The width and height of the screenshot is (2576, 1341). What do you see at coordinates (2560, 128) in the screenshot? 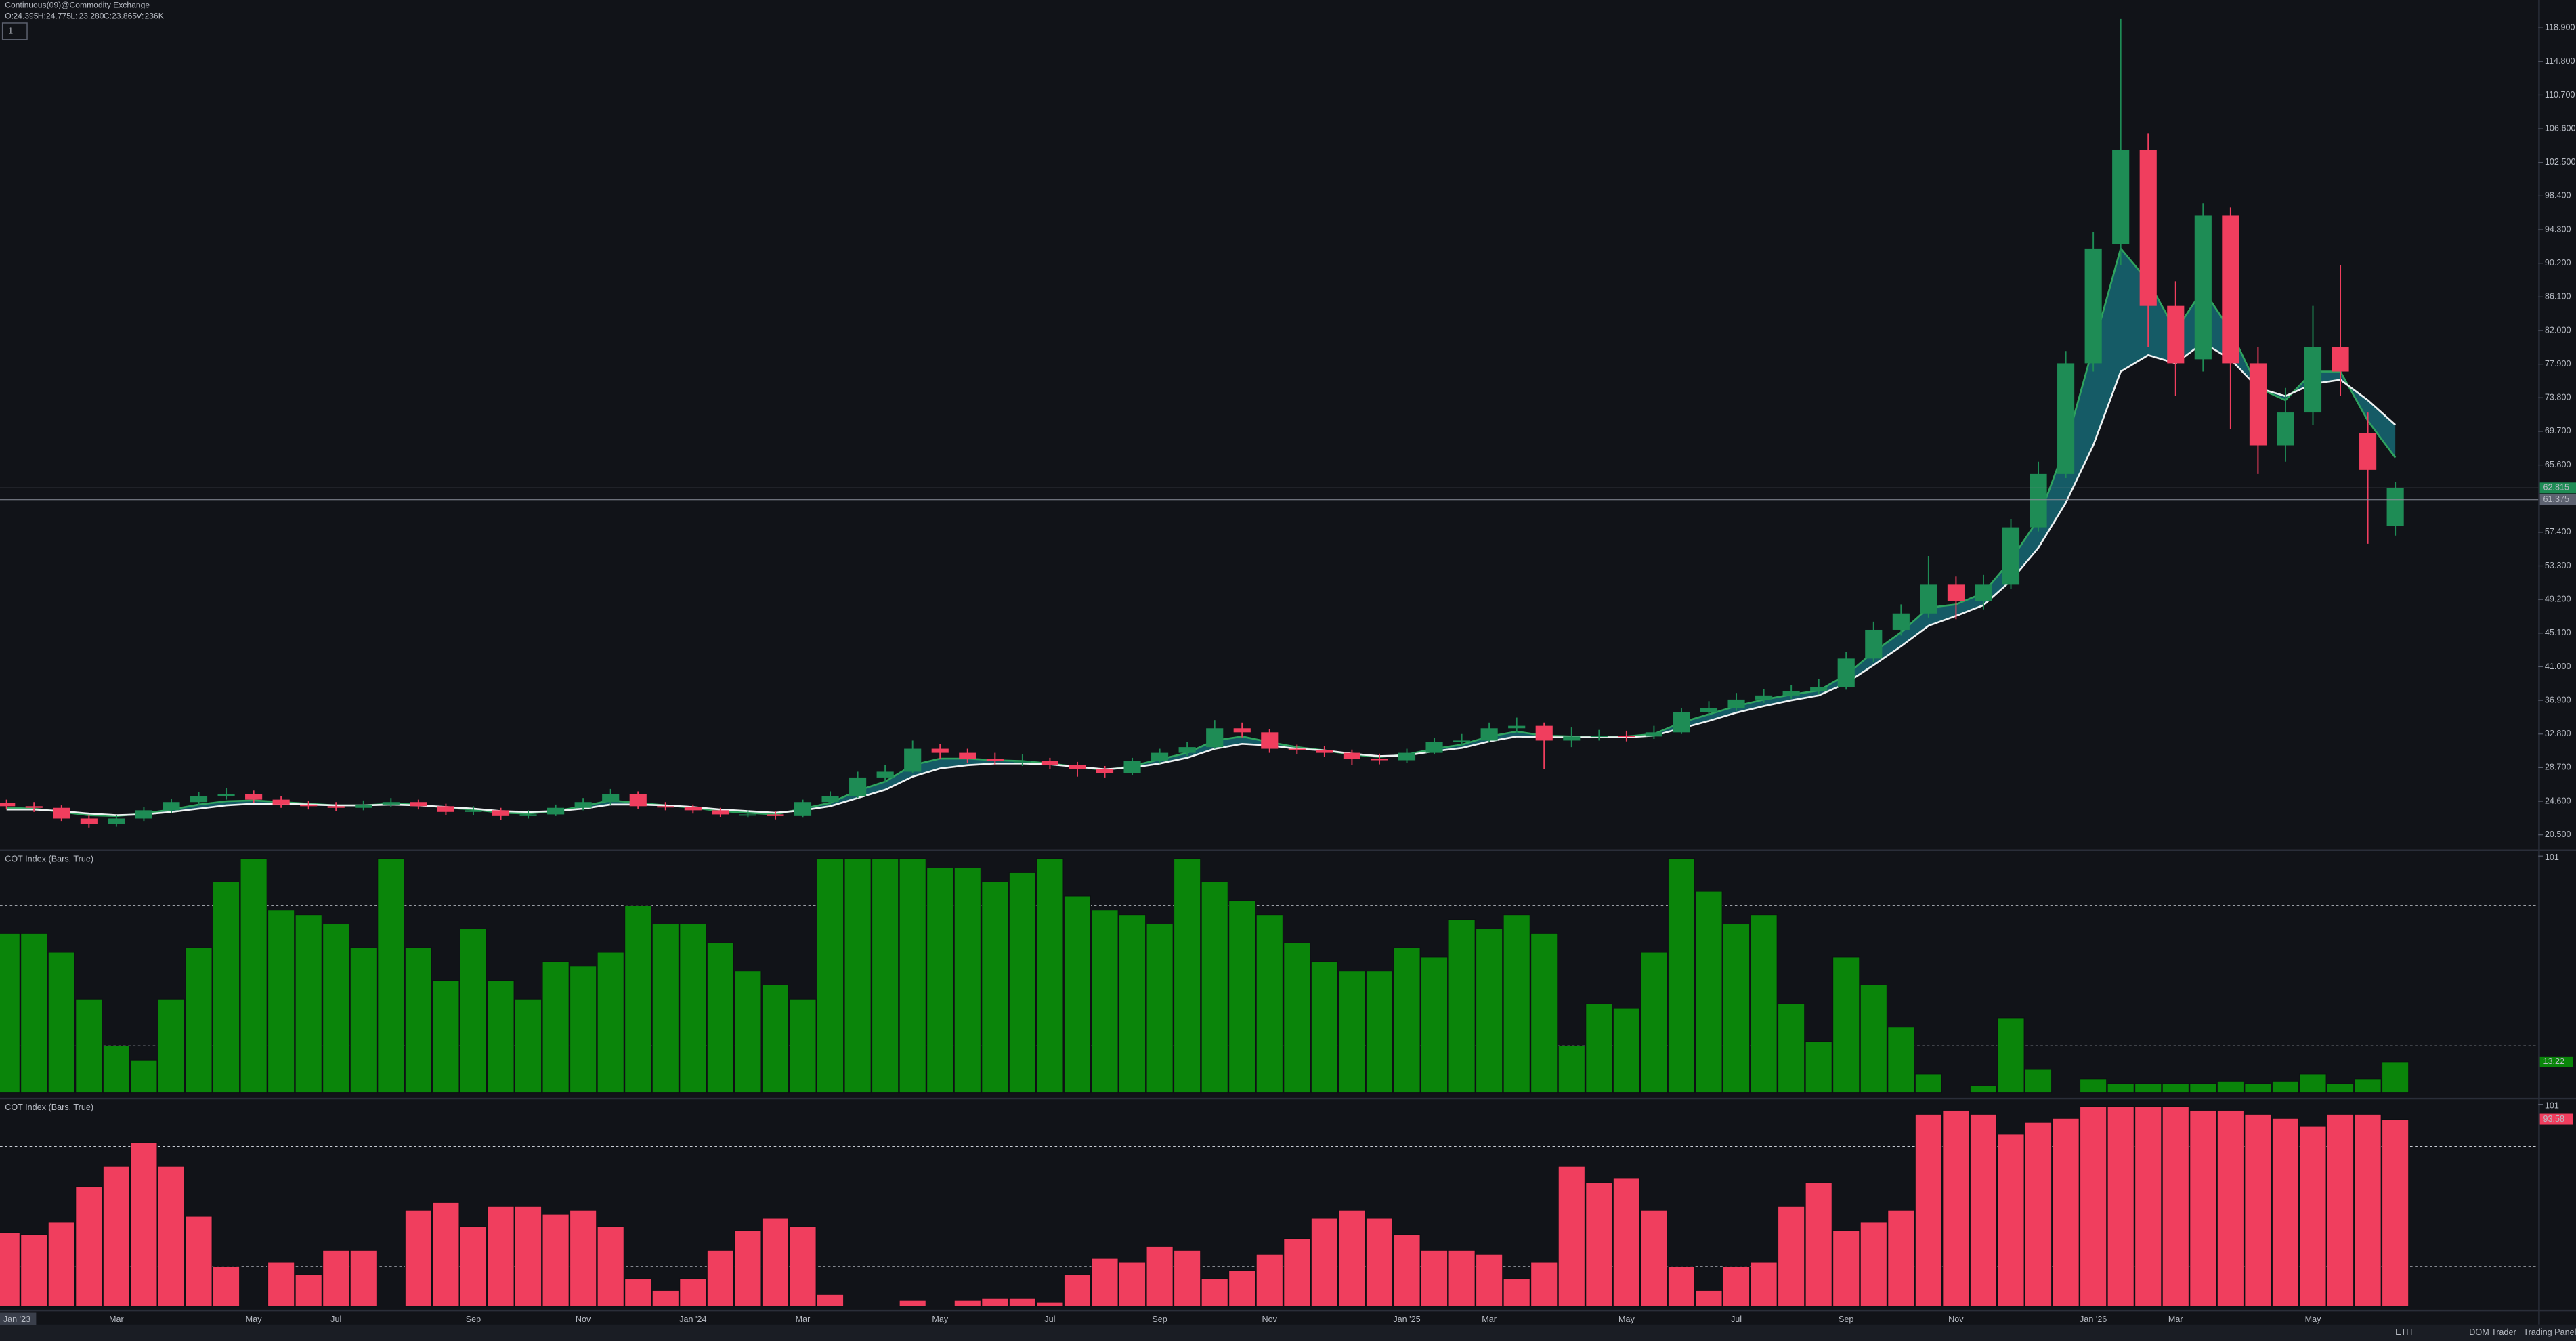
I see `y-tick-label: 106.600` at bounding box center [2560, 128].